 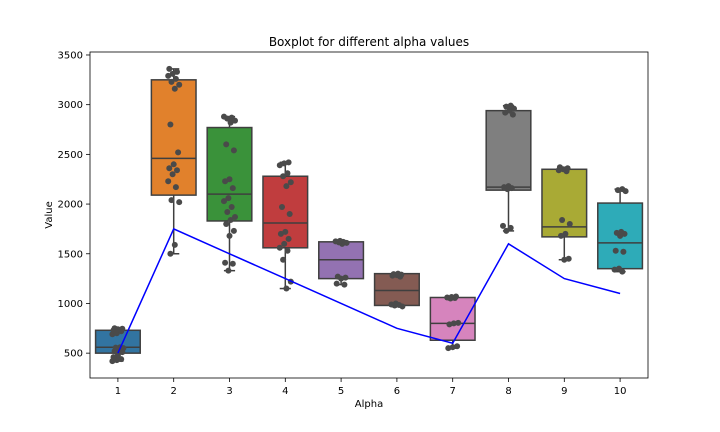 I want to click on x-tick-label: 7, so click(x=453, y=391).